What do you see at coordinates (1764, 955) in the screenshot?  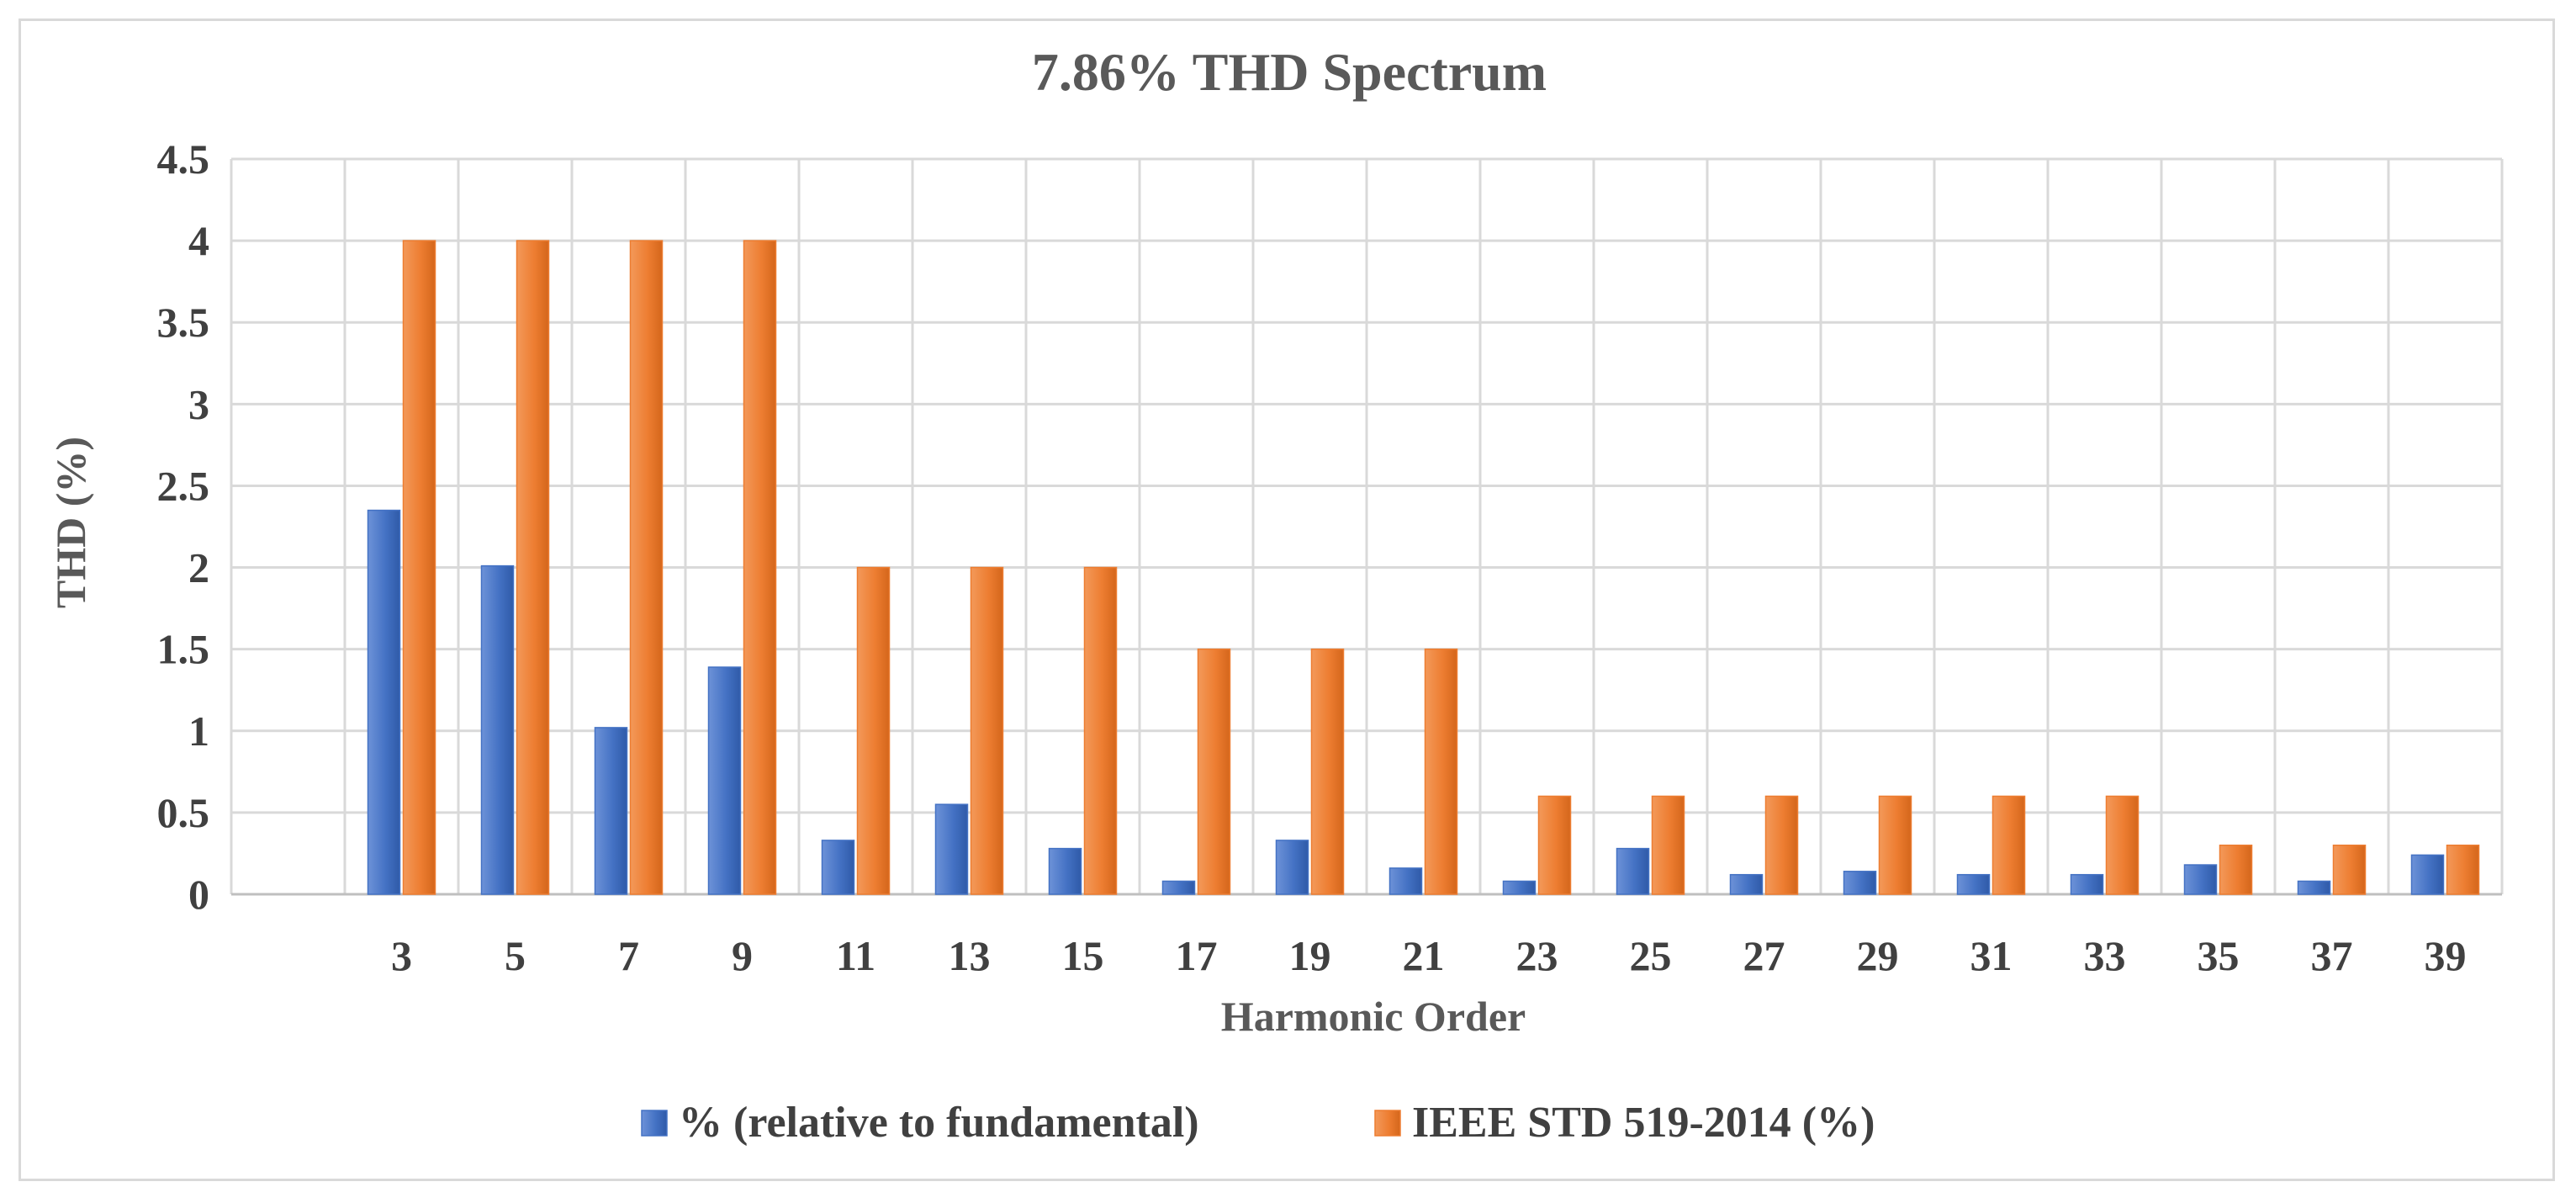 I see `x-tick-label: 27` at bounding box center [1764, 955].